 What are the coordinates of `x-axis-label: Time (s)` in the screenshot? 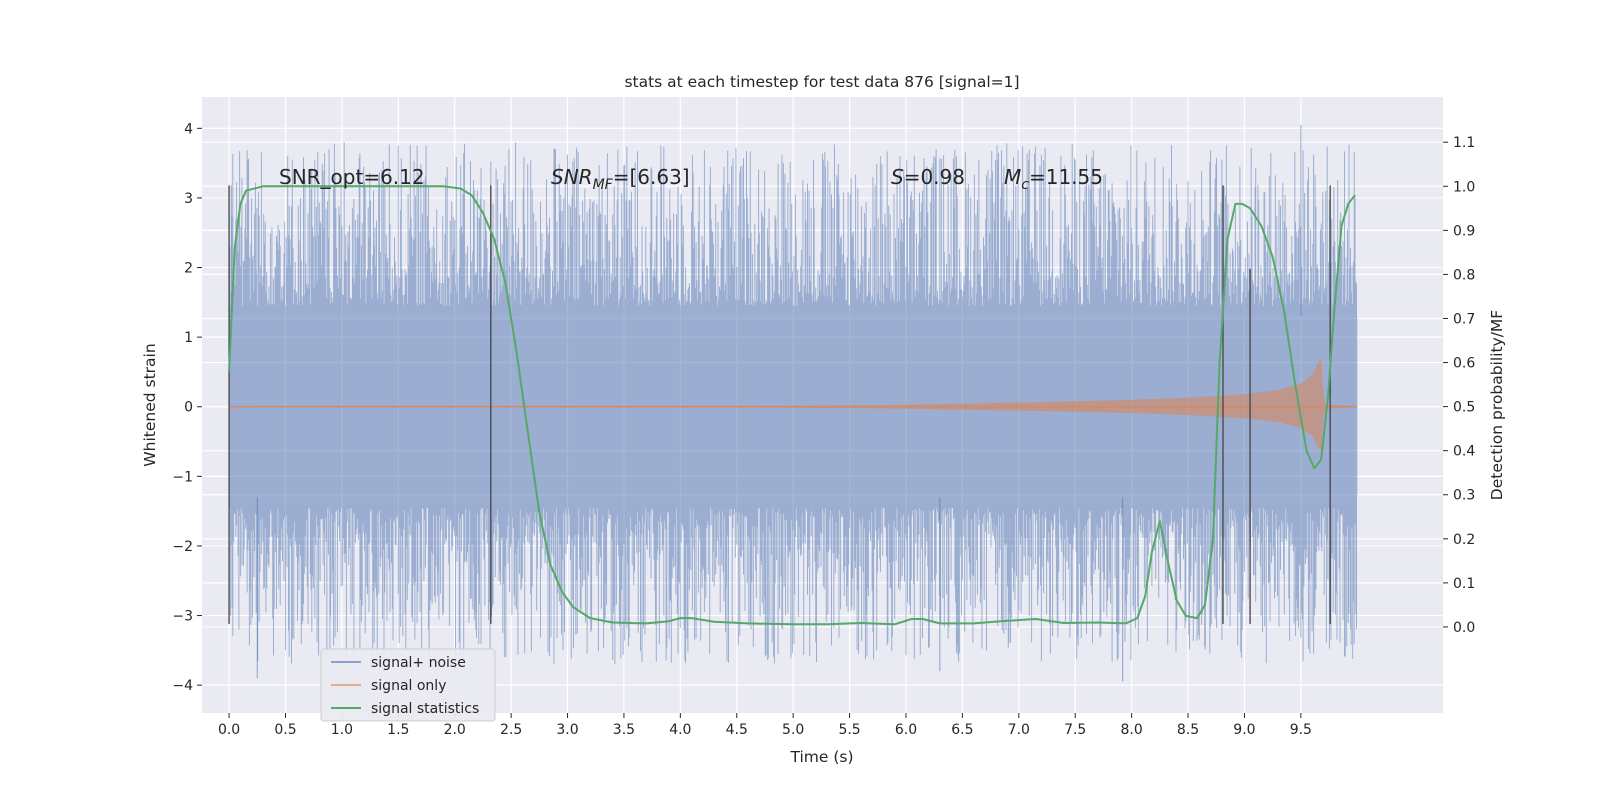 It's located at (821, 757).